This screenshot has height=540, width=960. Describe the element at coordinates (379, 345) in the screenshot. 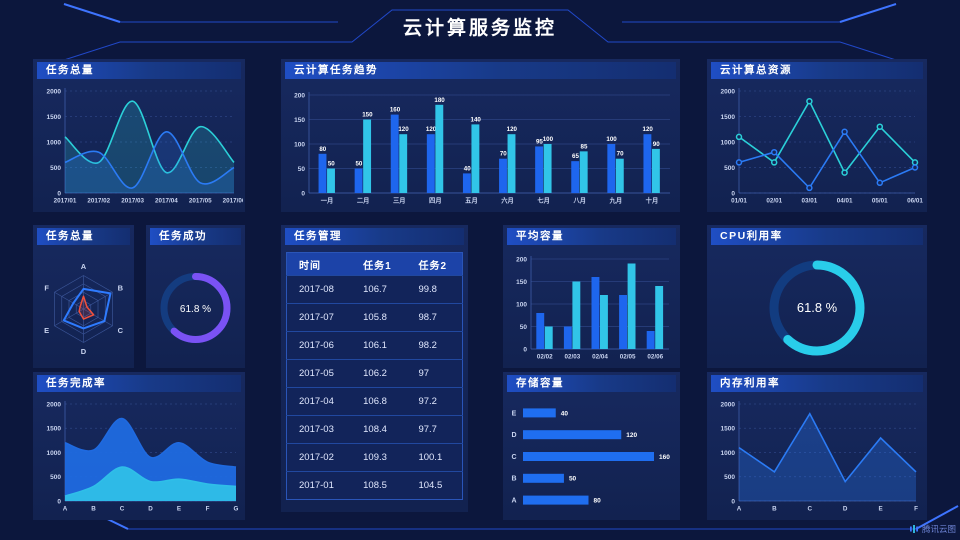

I see `table-cell: 106.1` at that location.